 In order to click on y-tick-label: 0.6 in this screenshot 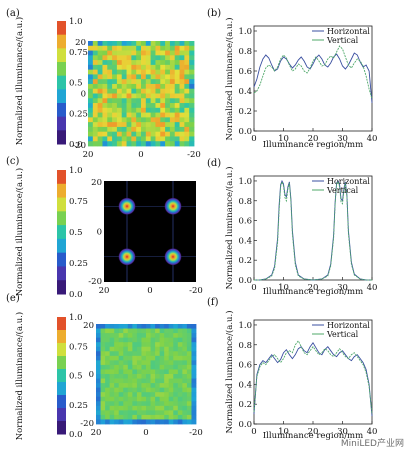, I will do `click(245, 222)`.